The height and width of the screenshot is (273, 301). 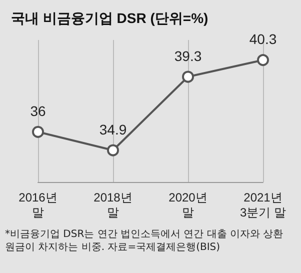 What do you see at coordinates (144, 241) in the screenshot?
I see `text: *비금융기업 DSR는 연간 법인소득에서 연간 대출 이자와 상환 원금이 차지하는 비중. 자료=국제결제은행(BIS)` at bounding box center [144, 241].